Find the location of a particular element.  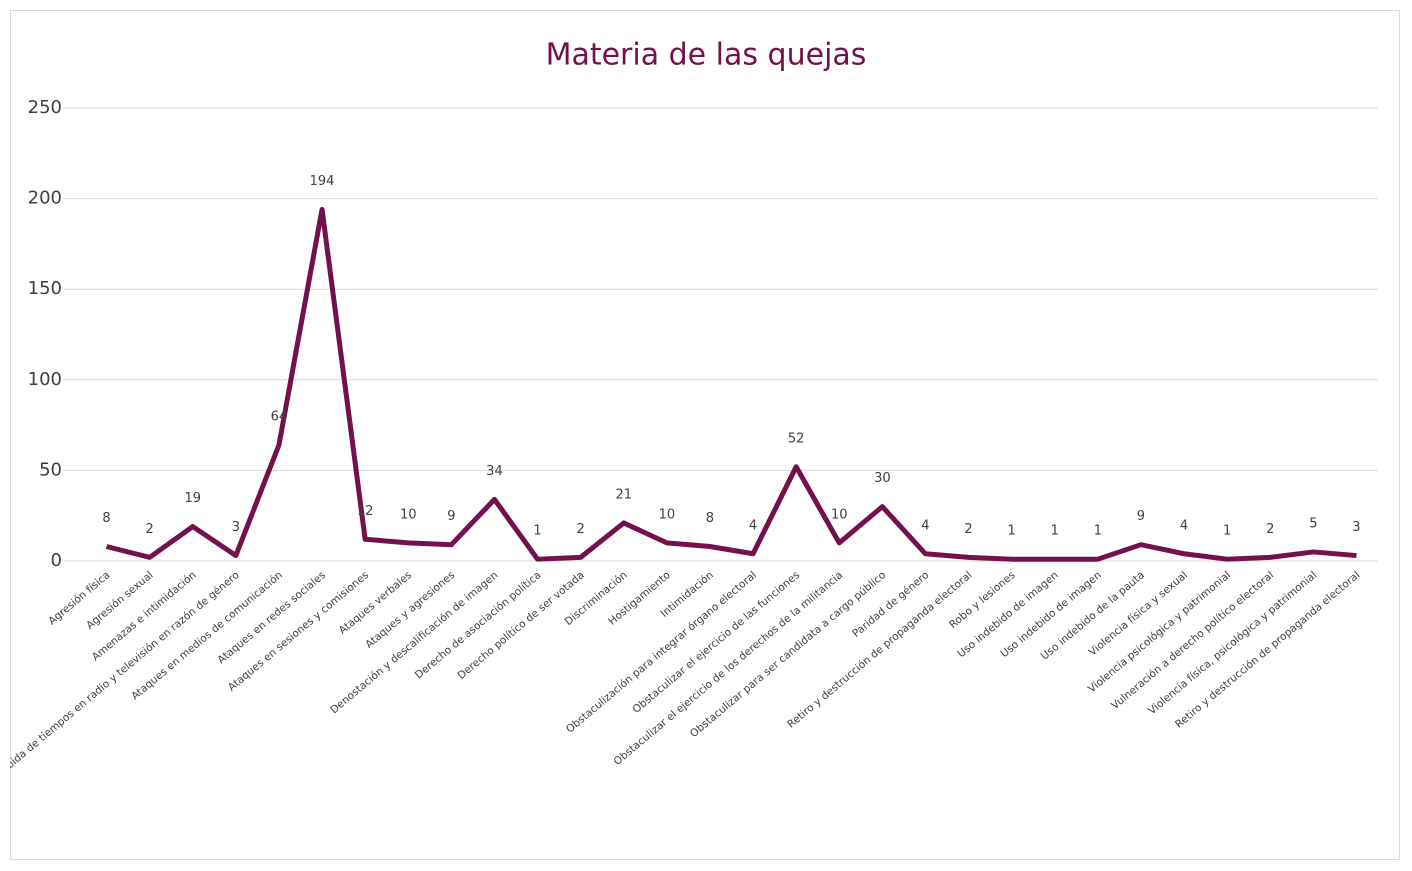

data-label: 34 is located at coordinates (494, 471).